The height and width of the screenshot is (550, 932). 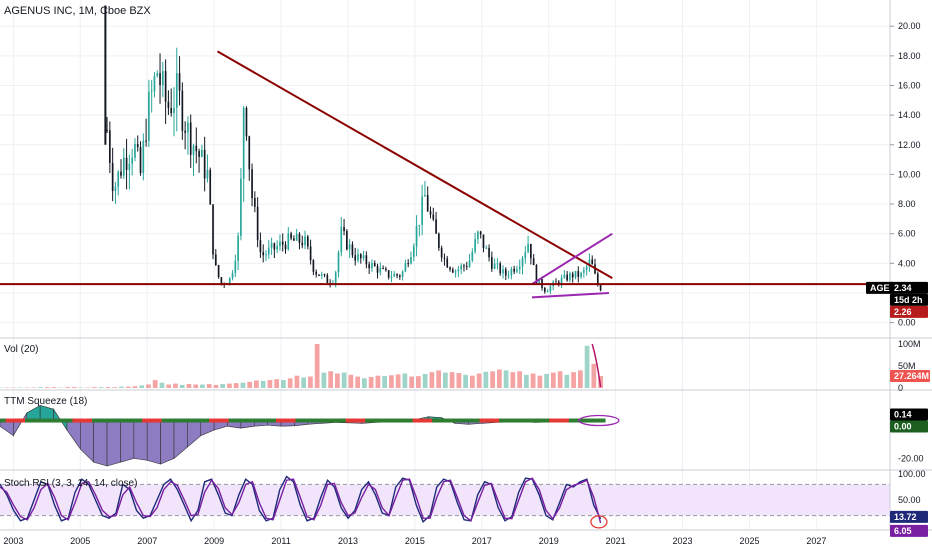 What do you see at coordinates (310, 435) in the screenshot?
I see `ttm-squeeze-pane` at bounding box center [310, 435].